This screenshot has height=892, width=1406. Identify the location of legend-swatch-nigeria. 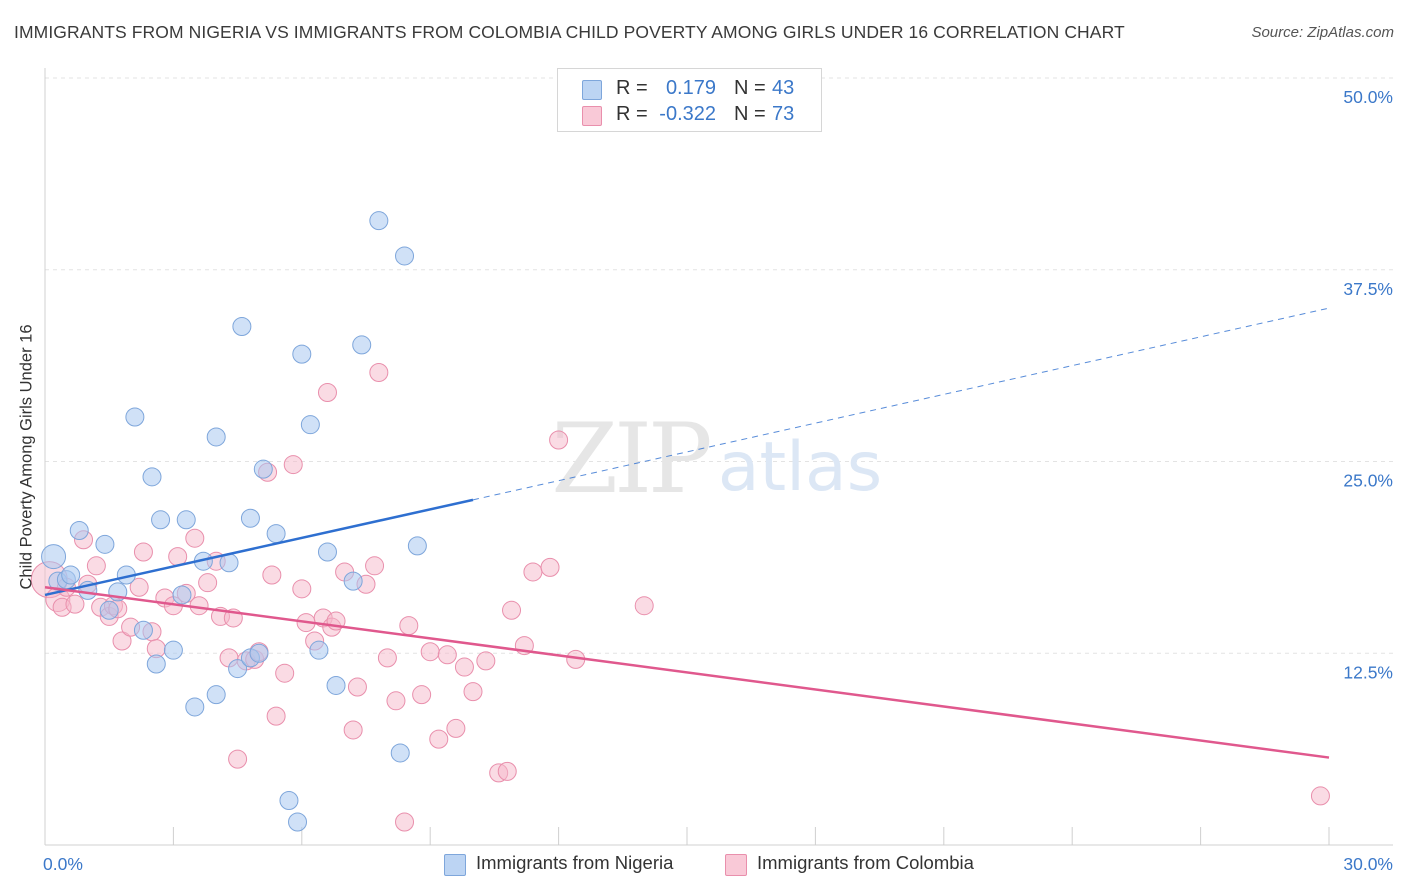
(592, 90).